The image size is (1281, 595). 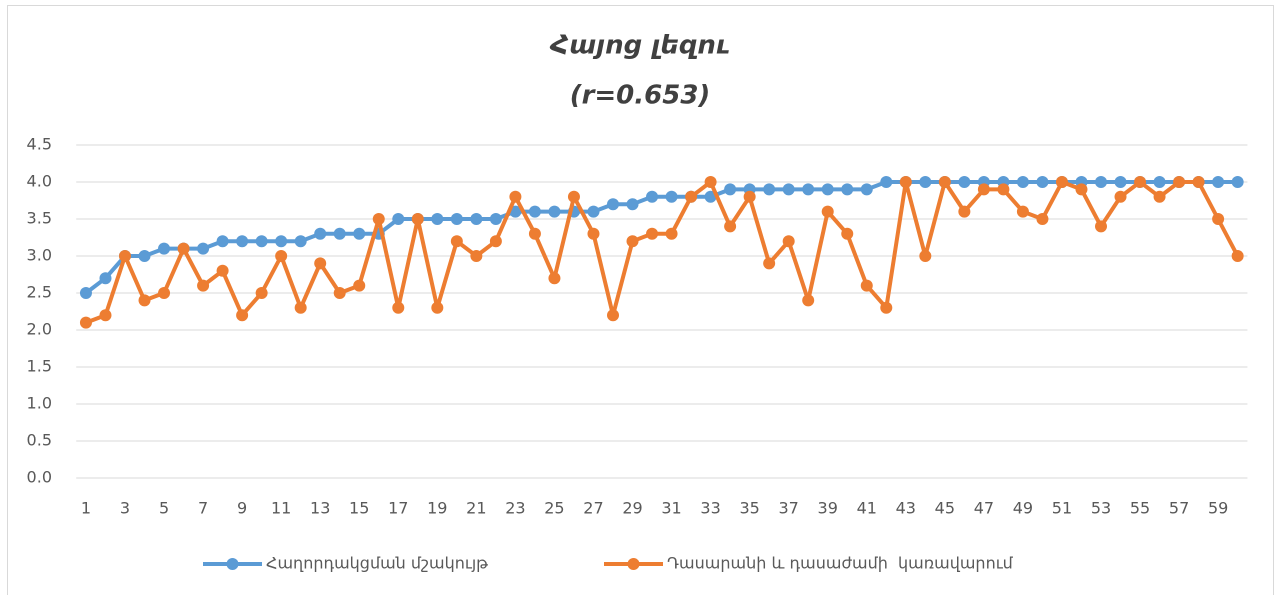 What do you see at coordinates (1062, 508) in the screenshot?
I see `x-tick-label: 51` at bounding box center [1062, 508].